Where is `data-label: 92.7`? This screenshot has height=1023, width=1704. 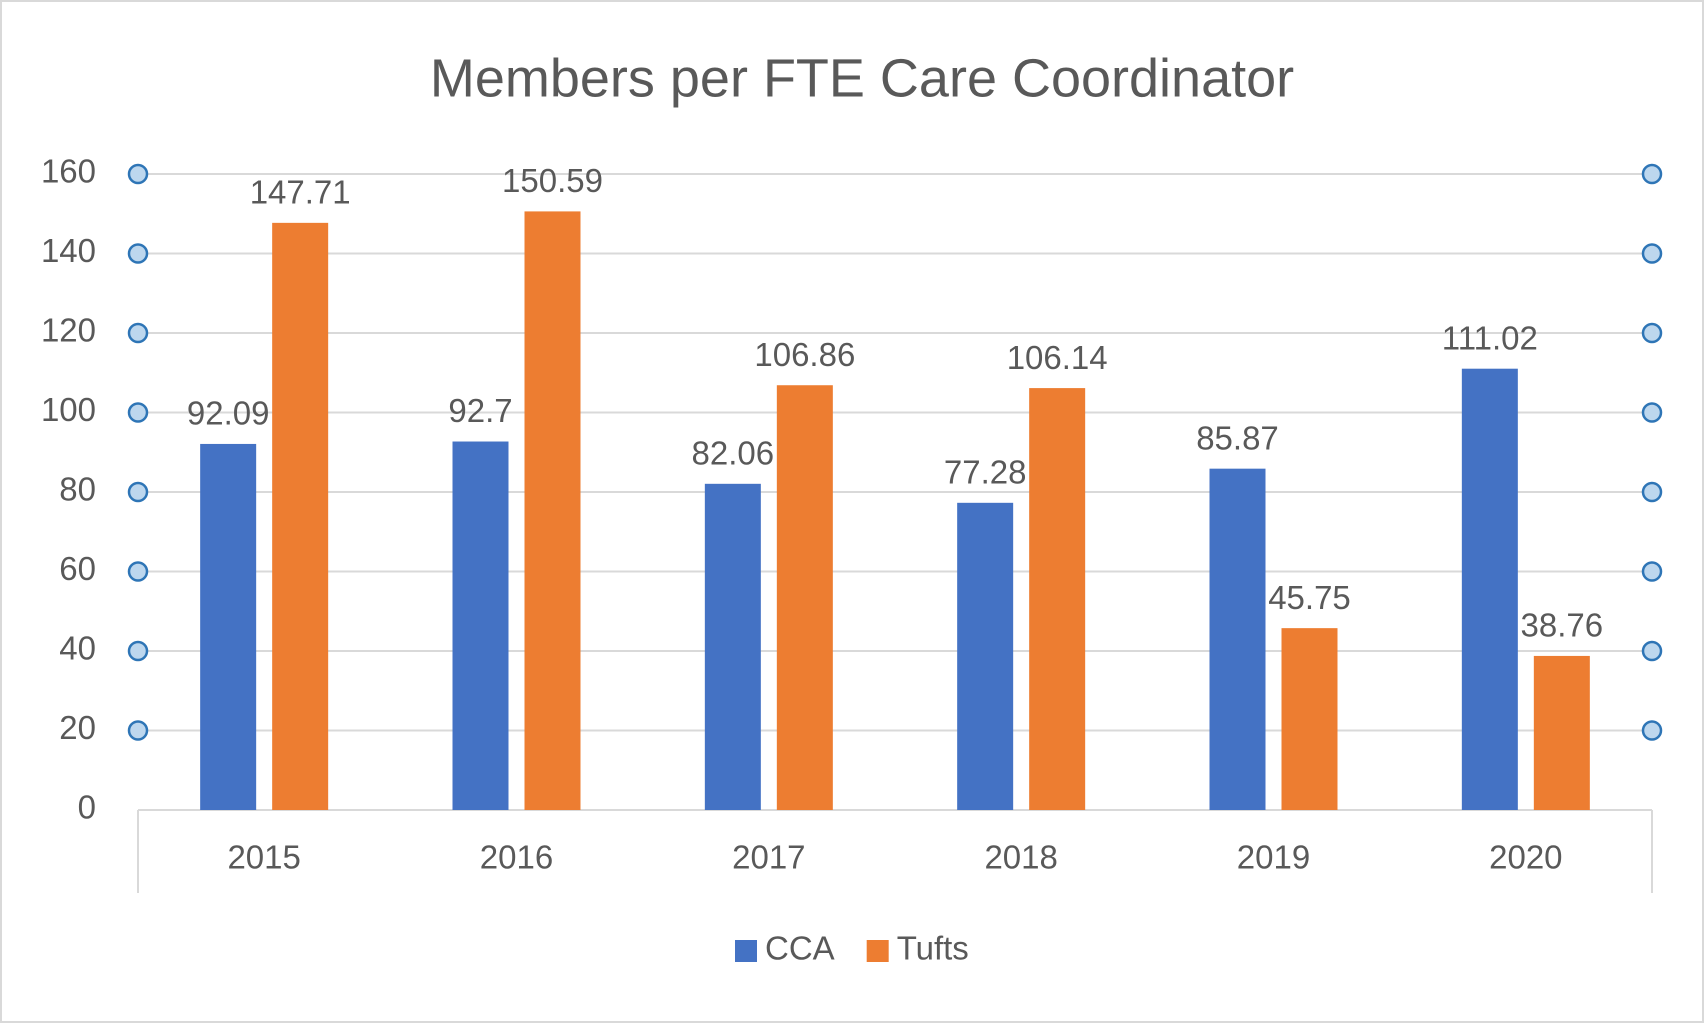
data-label: 92.7 is located at coordinates (480, 410).